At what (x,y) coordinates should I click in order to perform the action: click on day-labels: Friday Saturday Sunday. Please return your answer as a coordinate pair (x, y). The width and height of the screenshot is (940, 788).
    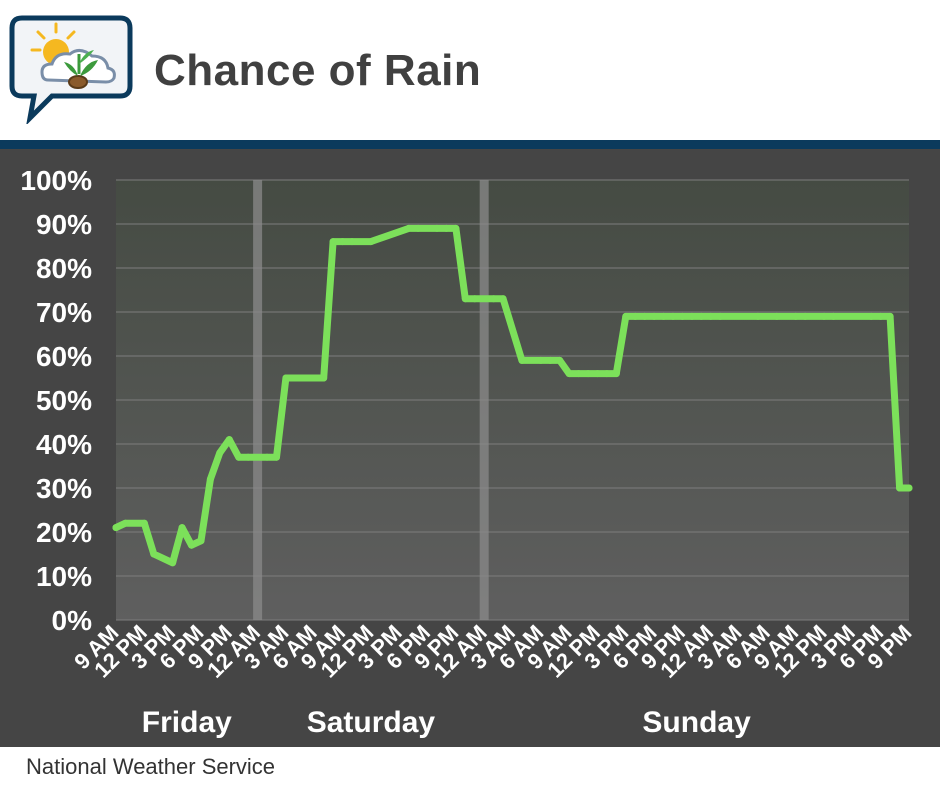
    Looking at the image, I should click on (446, 722).